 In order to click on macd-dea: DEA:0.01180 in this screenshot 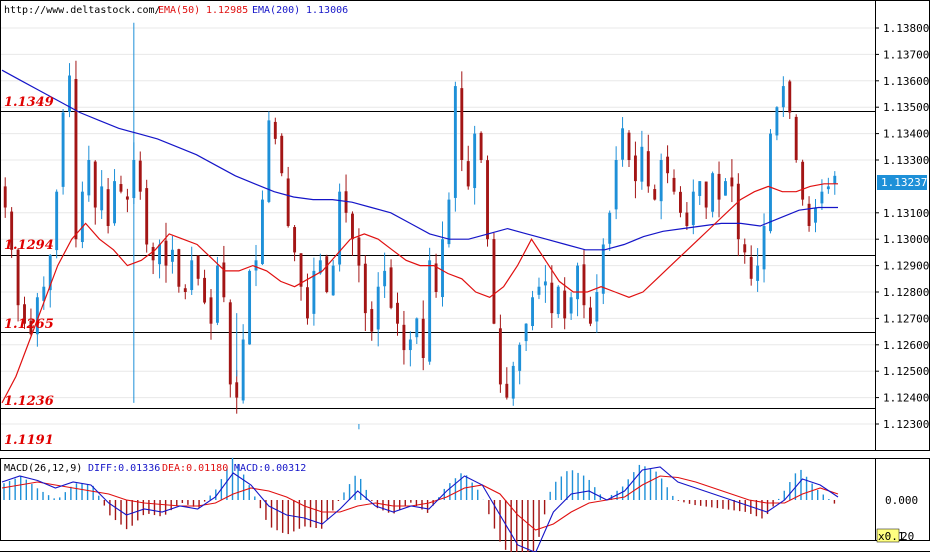, I will do `click(195, 468)`.